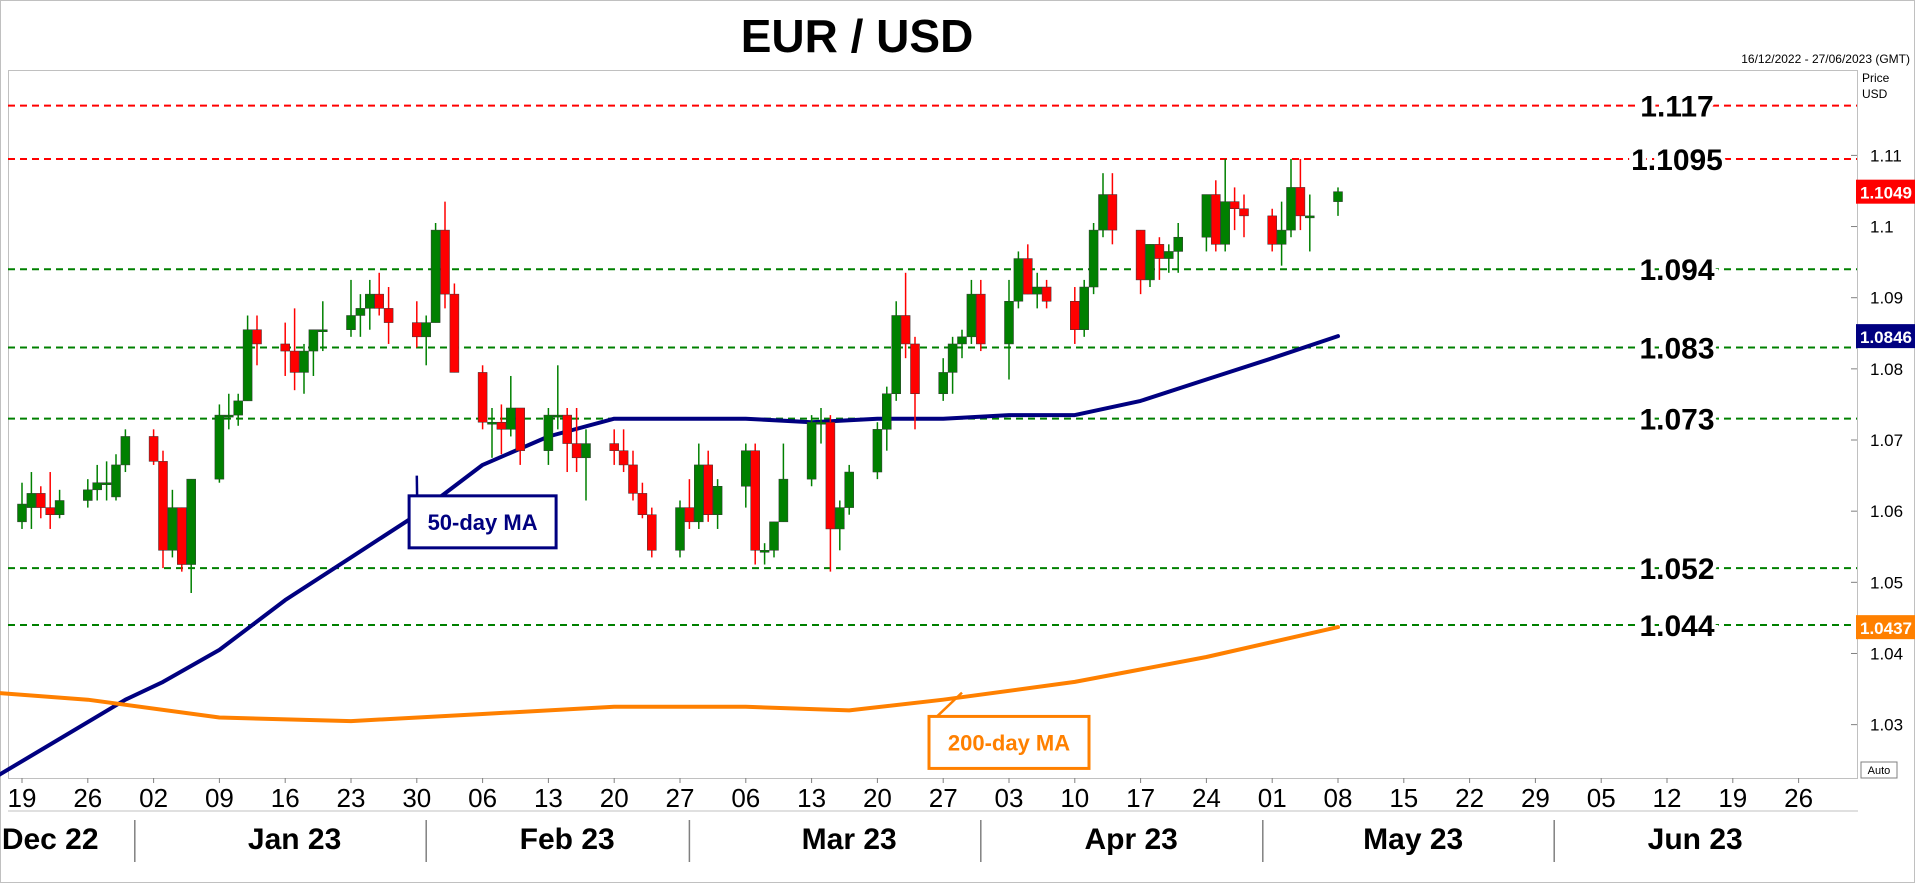 The height and width of the screenshot is (888, 1915). I want to click on x-tick-label: 27, so click(943, 798).